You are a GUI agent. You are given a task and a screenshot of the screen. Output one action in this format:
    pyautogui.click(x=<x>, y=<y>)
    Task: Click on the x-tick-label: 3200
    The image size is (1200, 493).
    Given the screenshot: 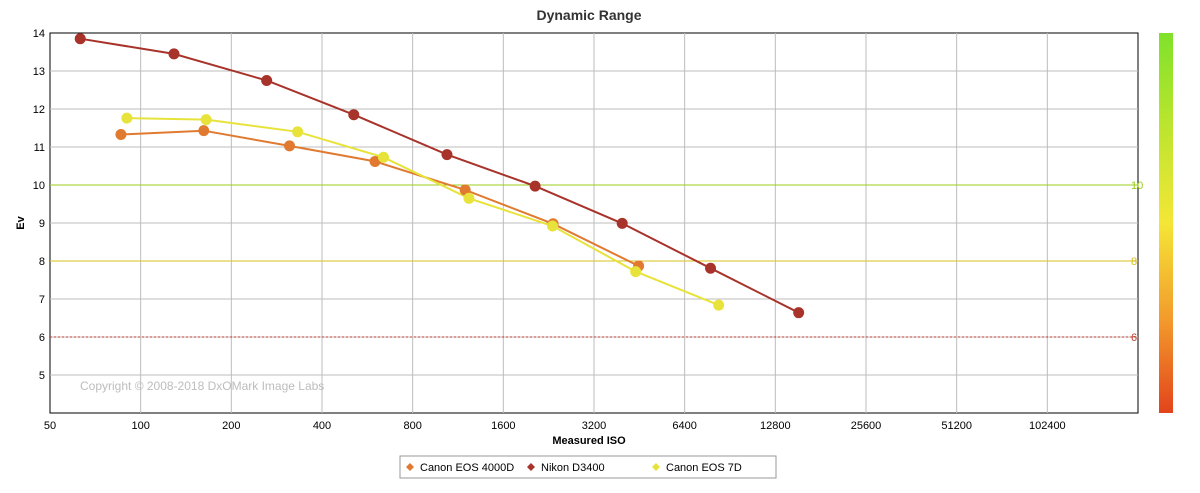 What is the action you would take?
    pyautogui.click(x=594, y=426)
    